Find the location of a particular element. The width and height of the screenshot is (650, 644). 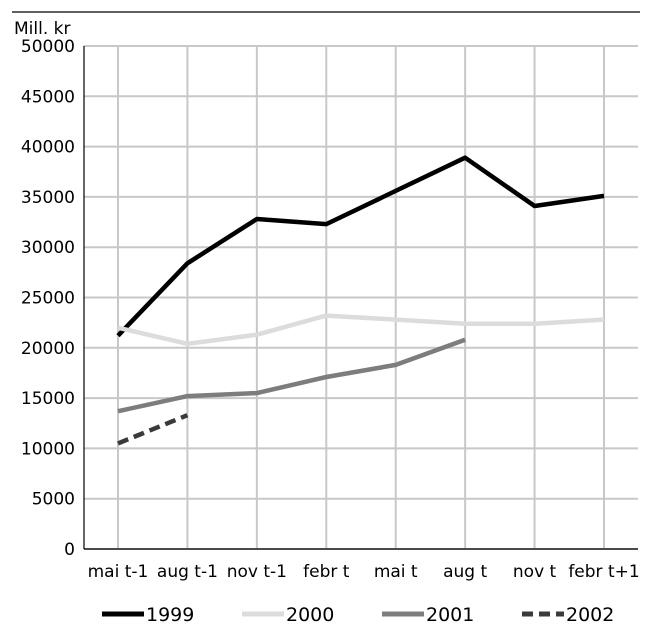

y-tick-label: 35000 is located at coordinates (48, 198).